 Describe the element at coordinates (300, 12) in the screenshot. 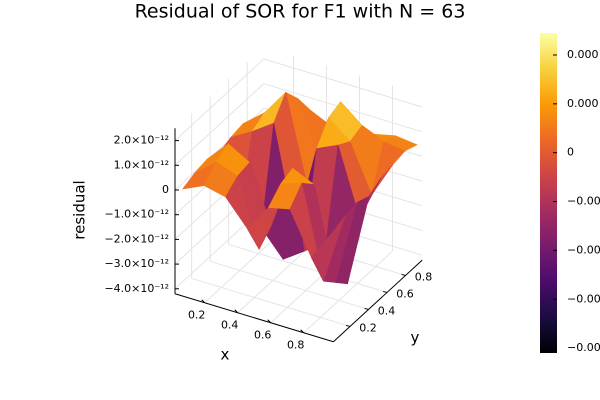

I see `chart-title: Residual of SOR for F1 with N = 63` at that location.